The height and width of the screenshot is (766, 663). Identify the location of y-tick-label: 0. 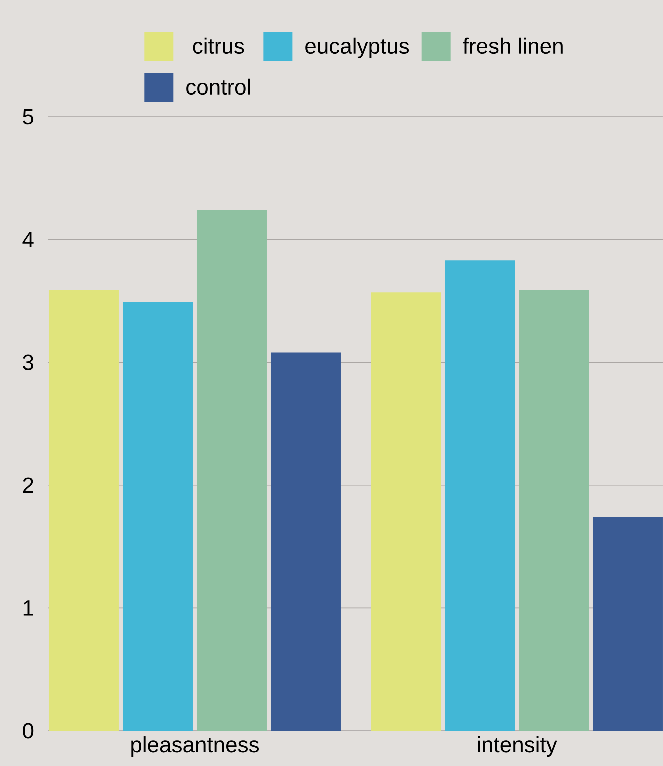
(28, 731).